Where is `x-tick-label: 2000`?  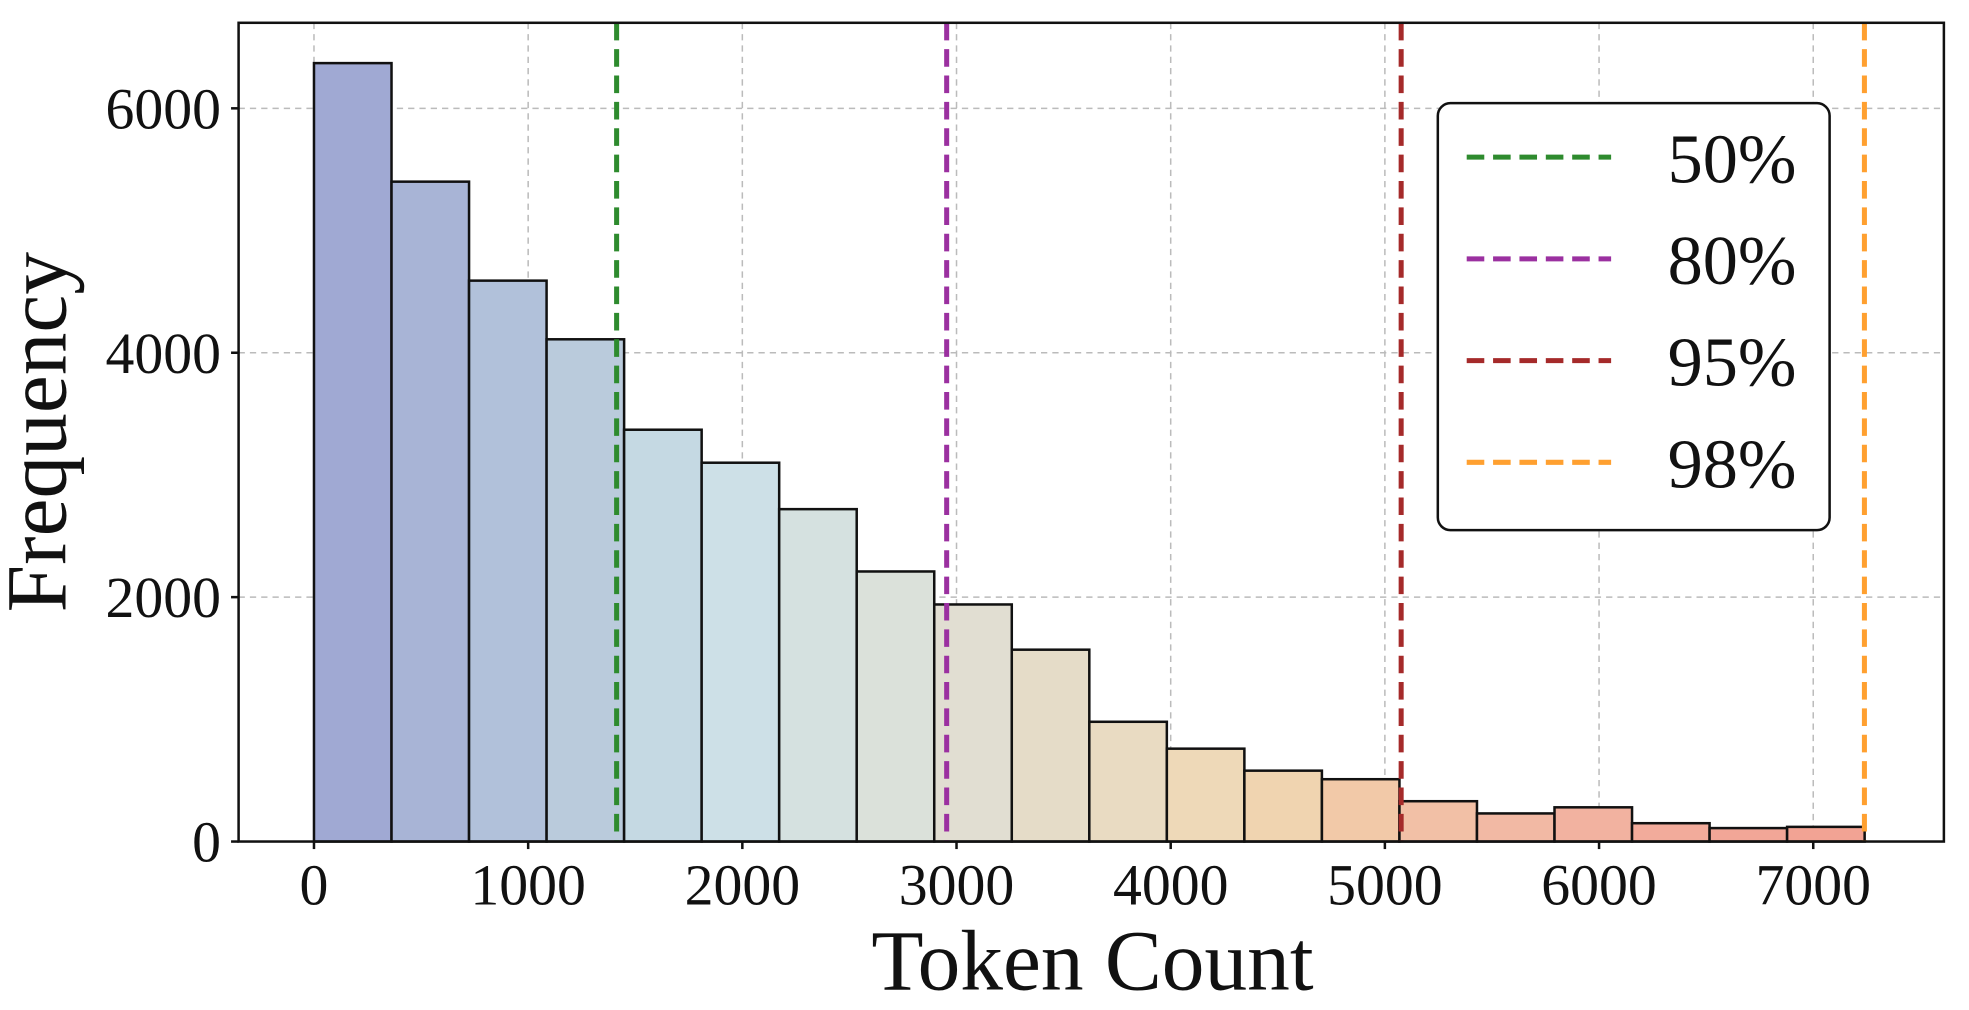 x-tick-label: 2000 is located at coordinates (743, 885).